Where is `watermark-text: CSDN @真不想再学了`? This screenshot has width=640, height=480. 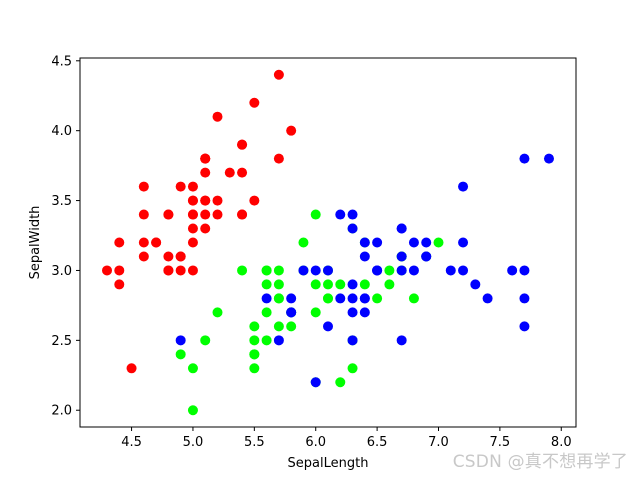
watermark-text: CSDN @真不想再学了 is located at coordinates (540, 462).